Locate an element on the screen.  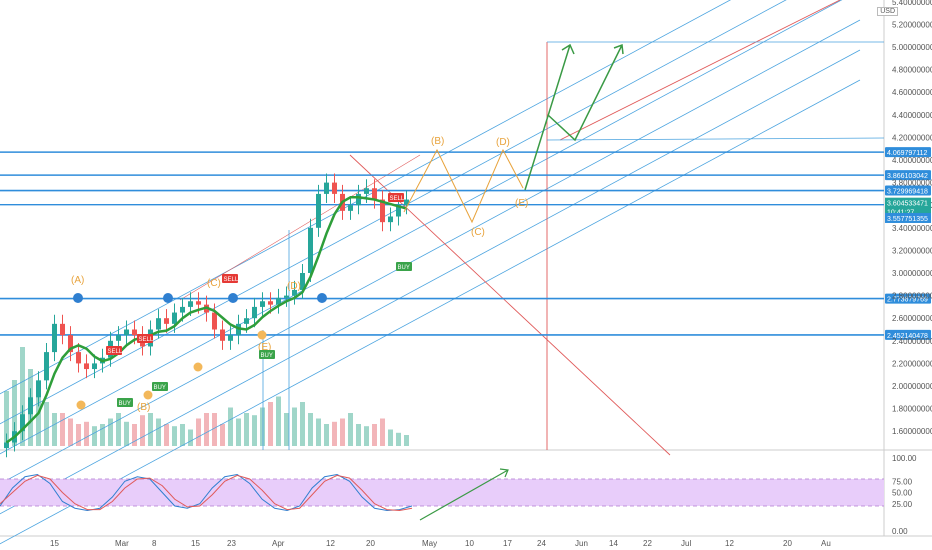
time-tick-label: 12 is located at coordinates (729, 543).